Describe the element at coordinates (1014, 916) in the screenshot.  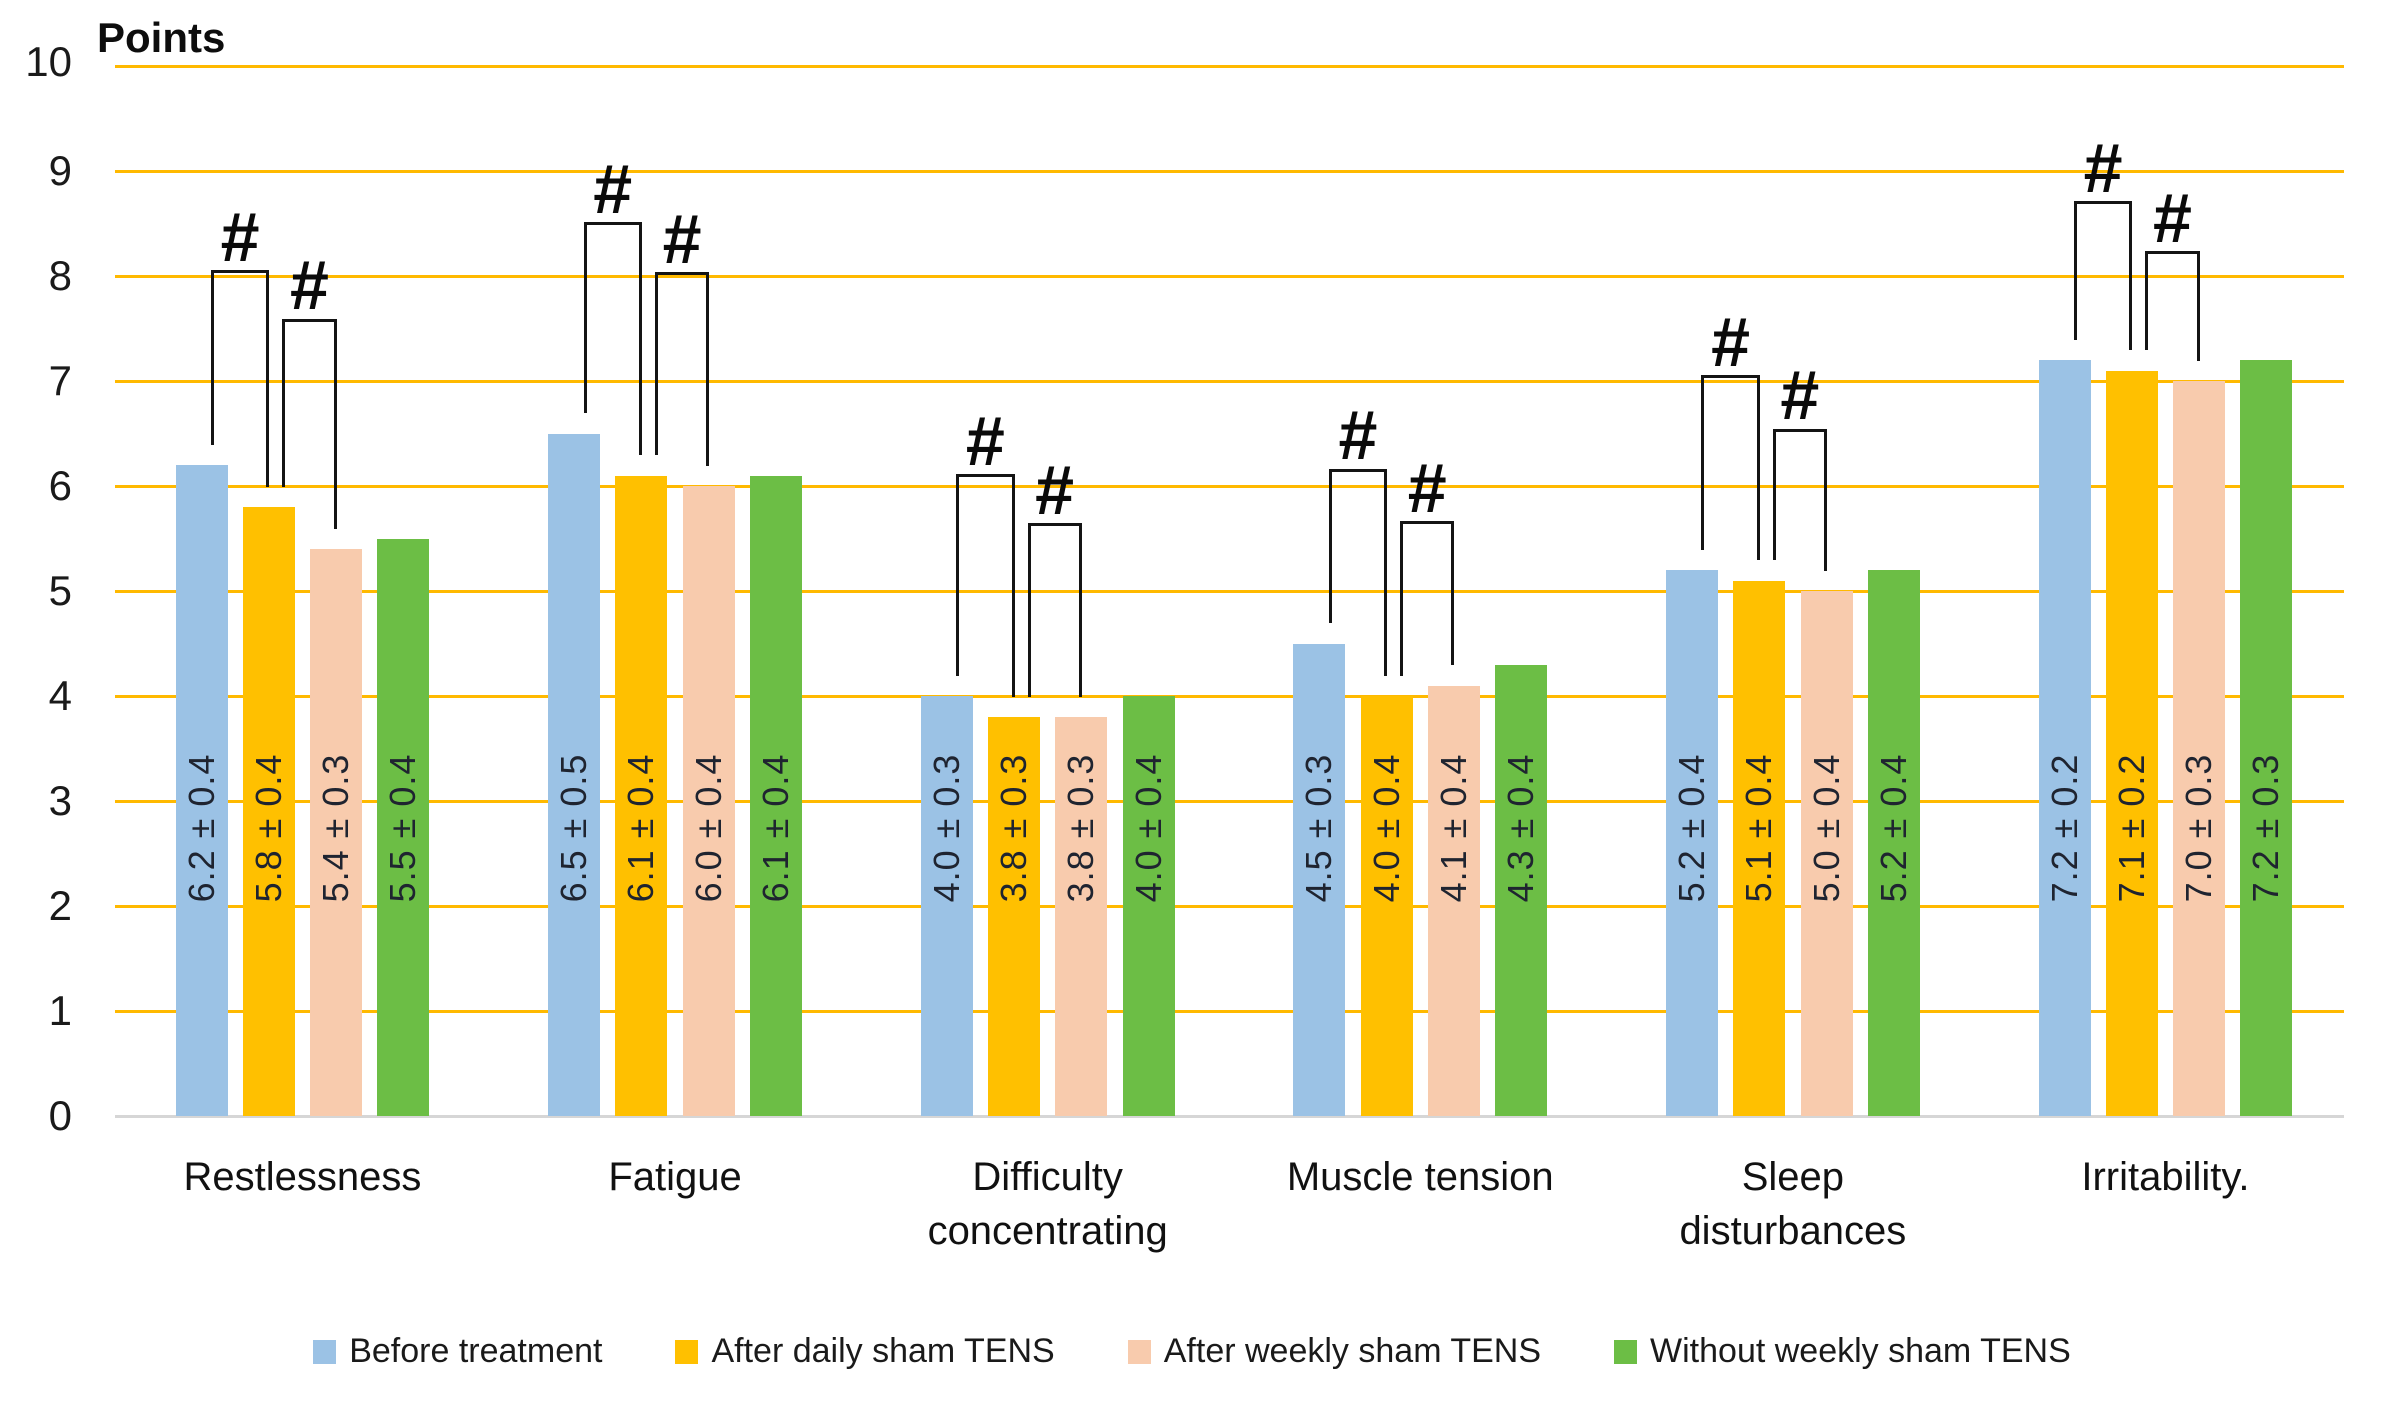
I see `bar-difficulty-concentrating-after-daily-sham-tens` at that location.